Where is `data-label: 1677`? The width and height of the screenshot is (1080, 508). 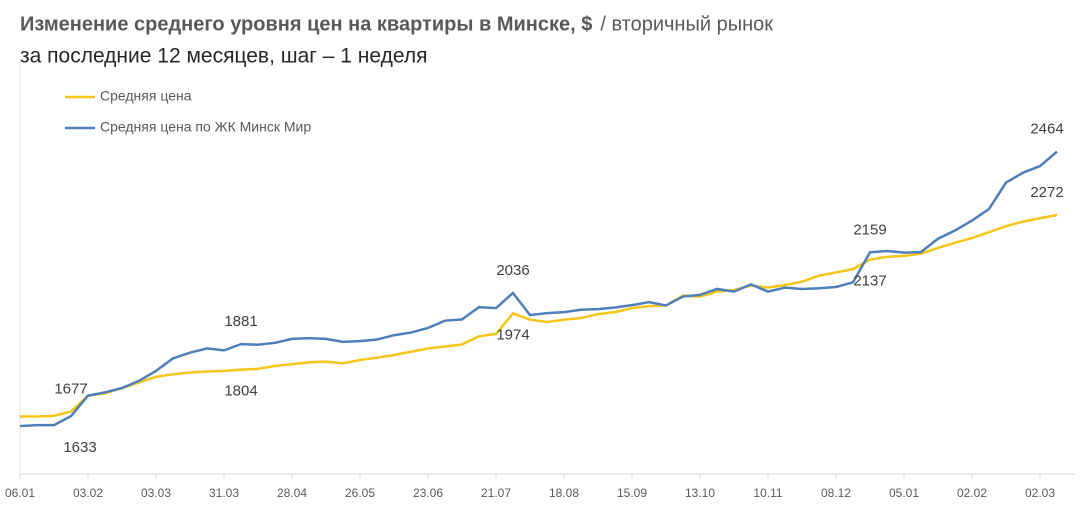
data-label: 1677 is located at coordinates (70, 388).